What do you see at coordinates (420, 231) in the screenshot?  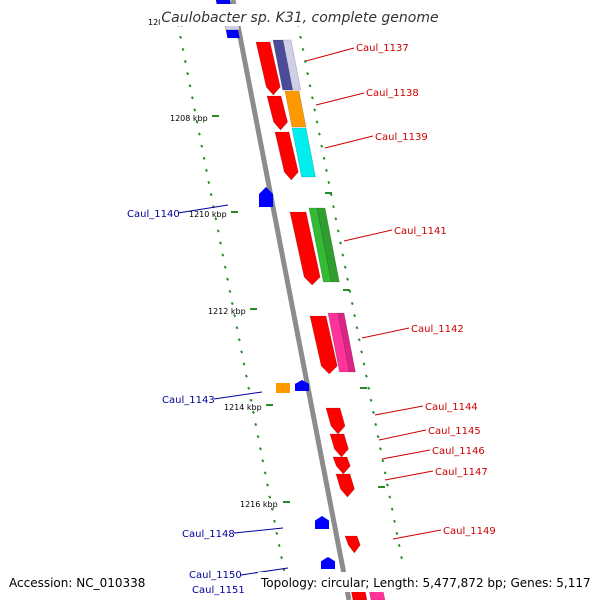 I see `gene-label-caul-1141: Caul_1141` at bounding box center [420, 231].